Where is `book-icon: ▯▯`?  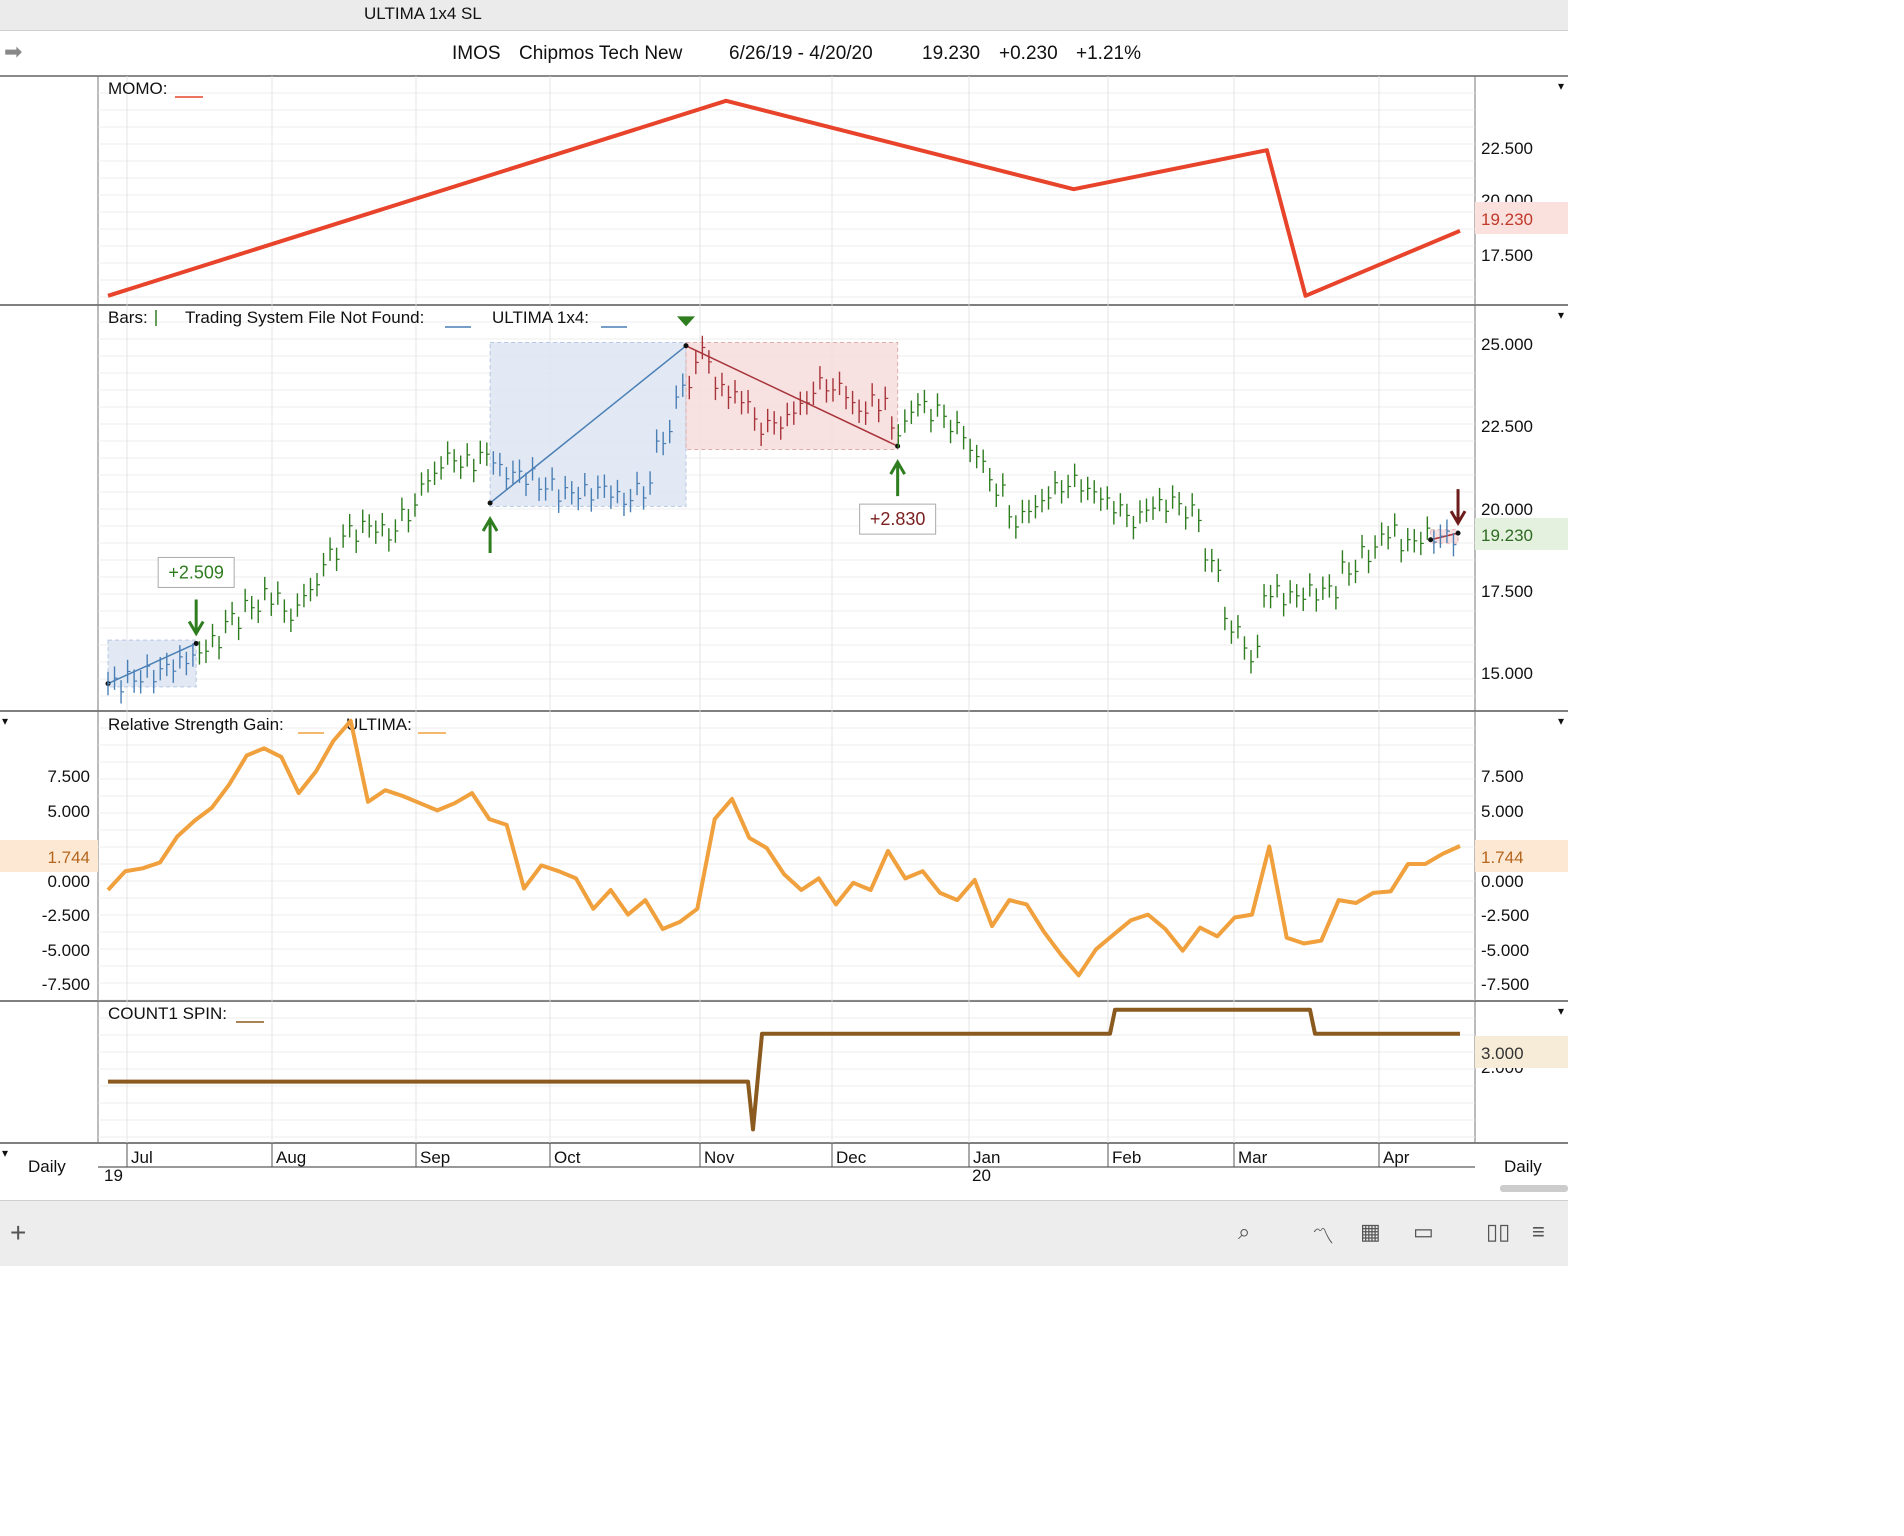 book-icon: ▯▯ is located at coordinates (1498, 1231).